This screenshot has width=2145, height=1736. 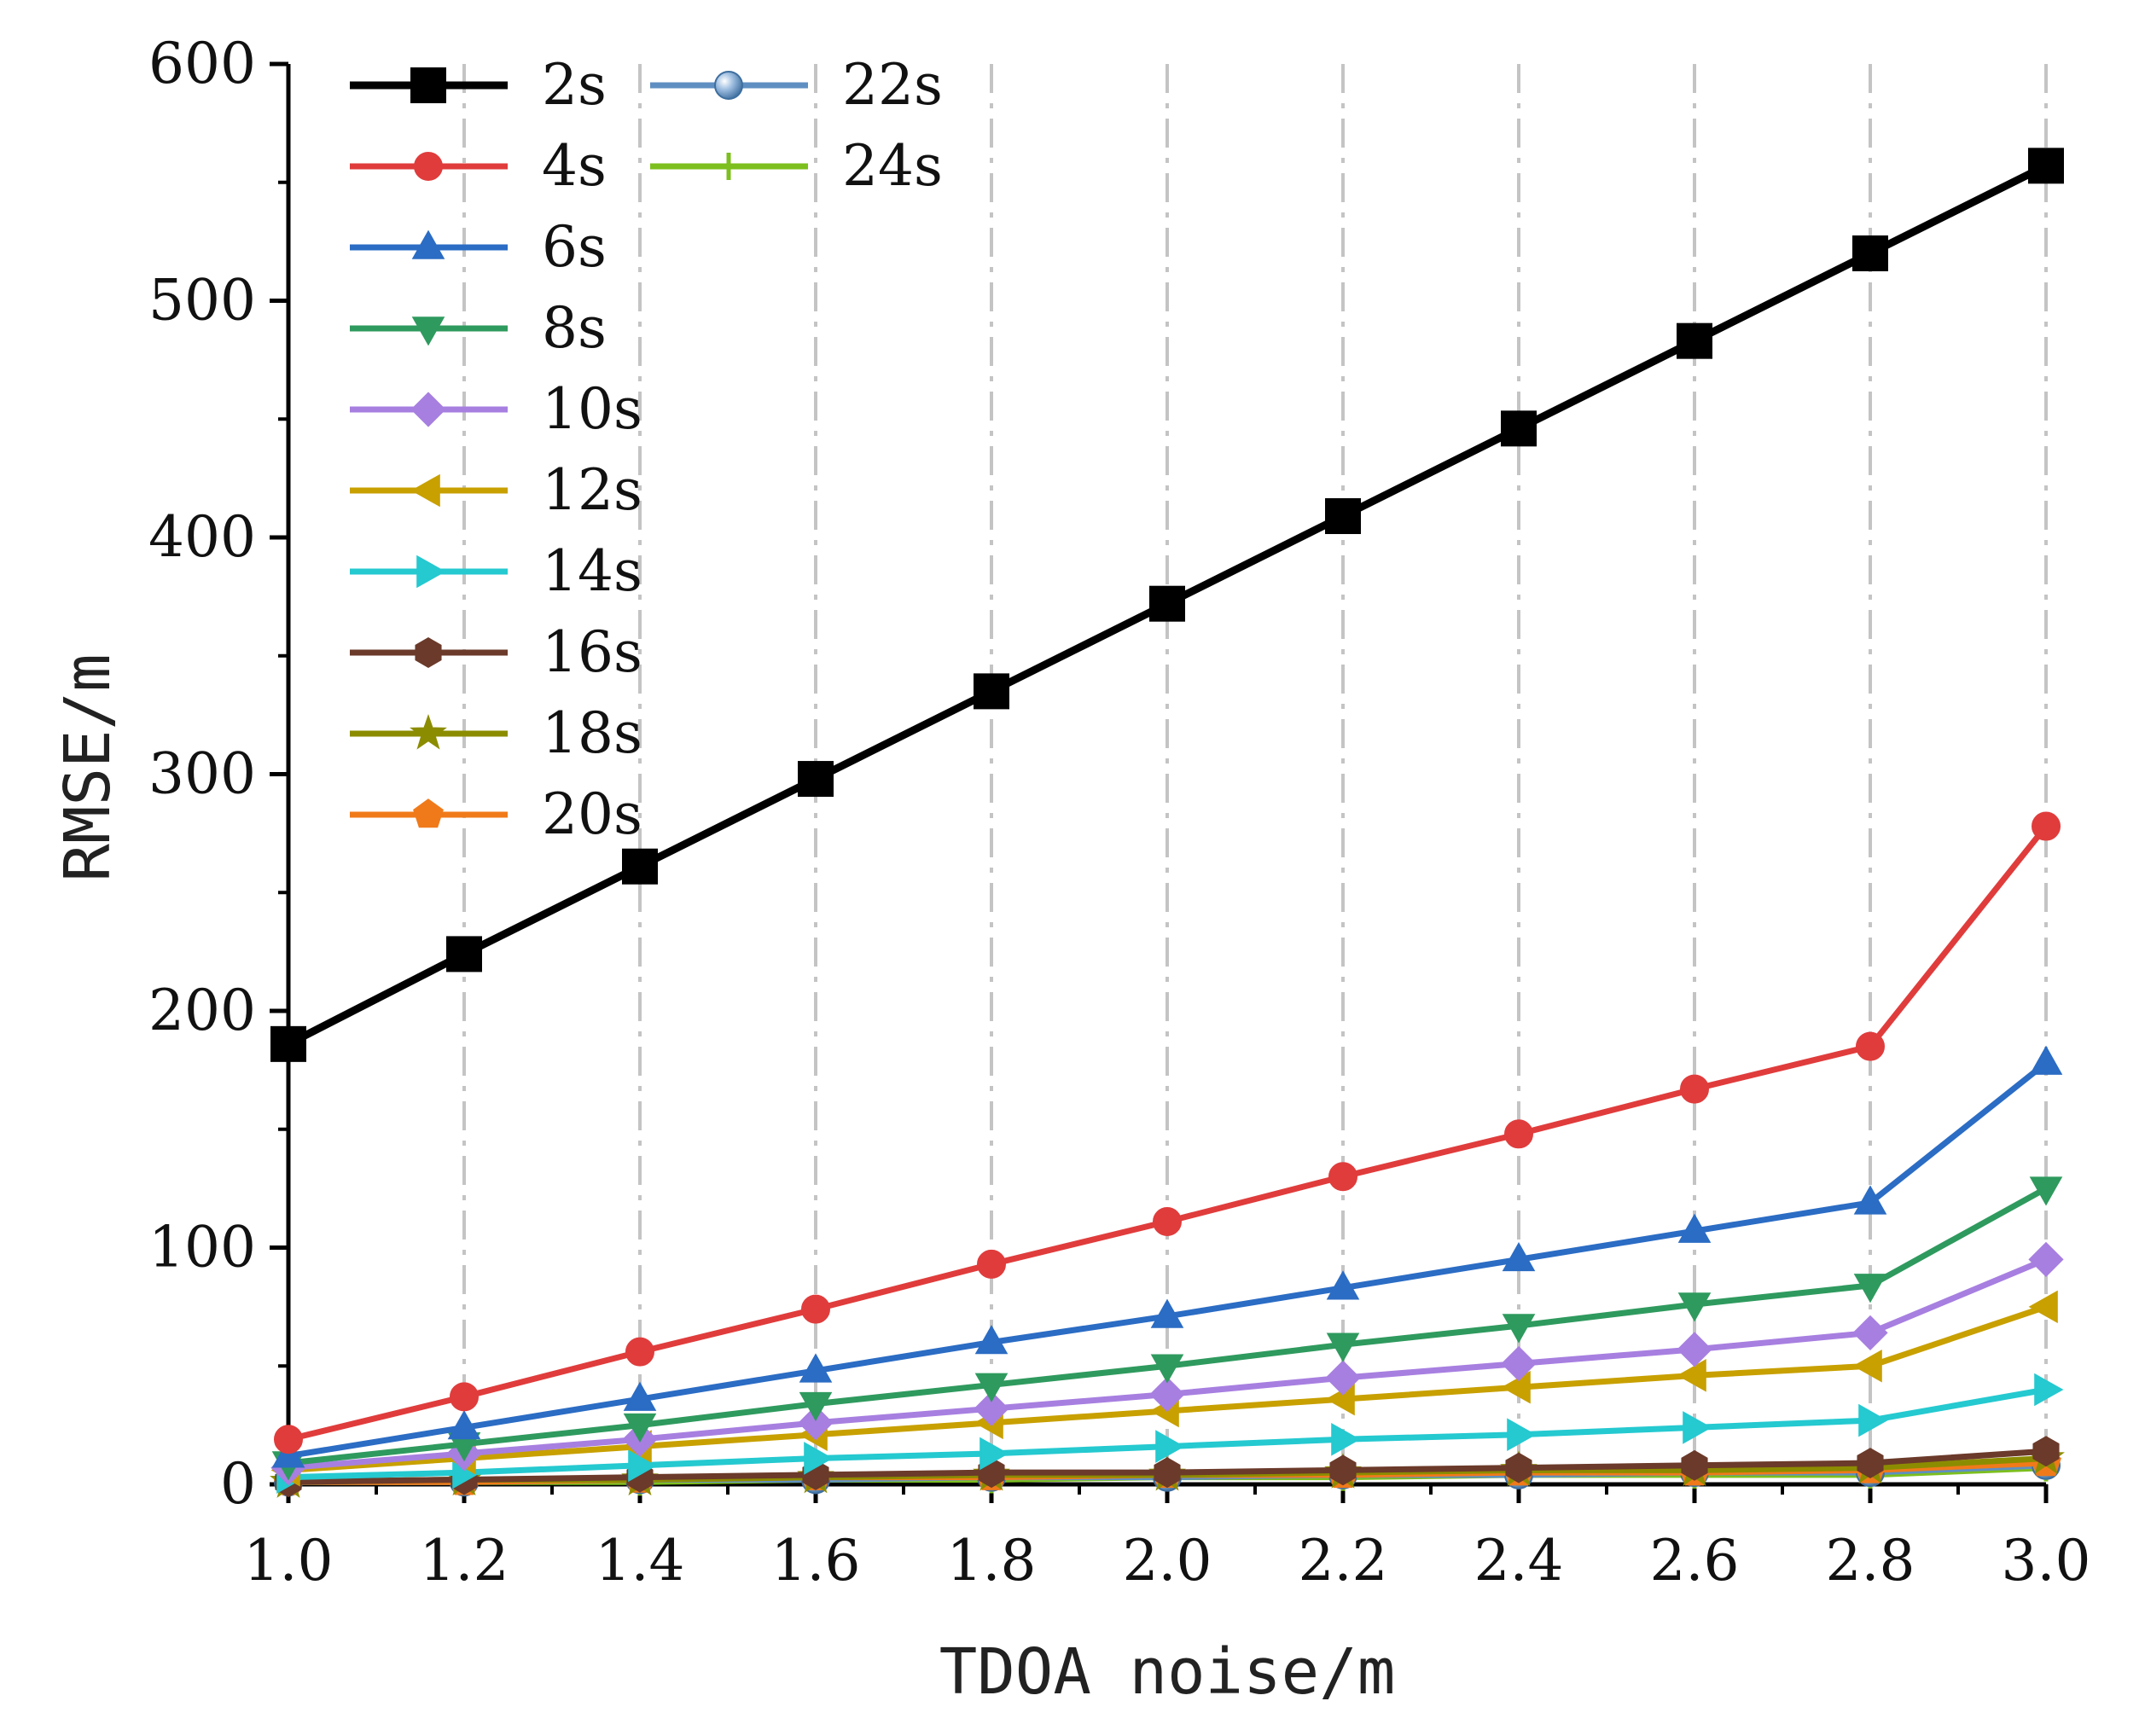 I want to click on legend-item-10s: 10s, so click(x=496, y=409).